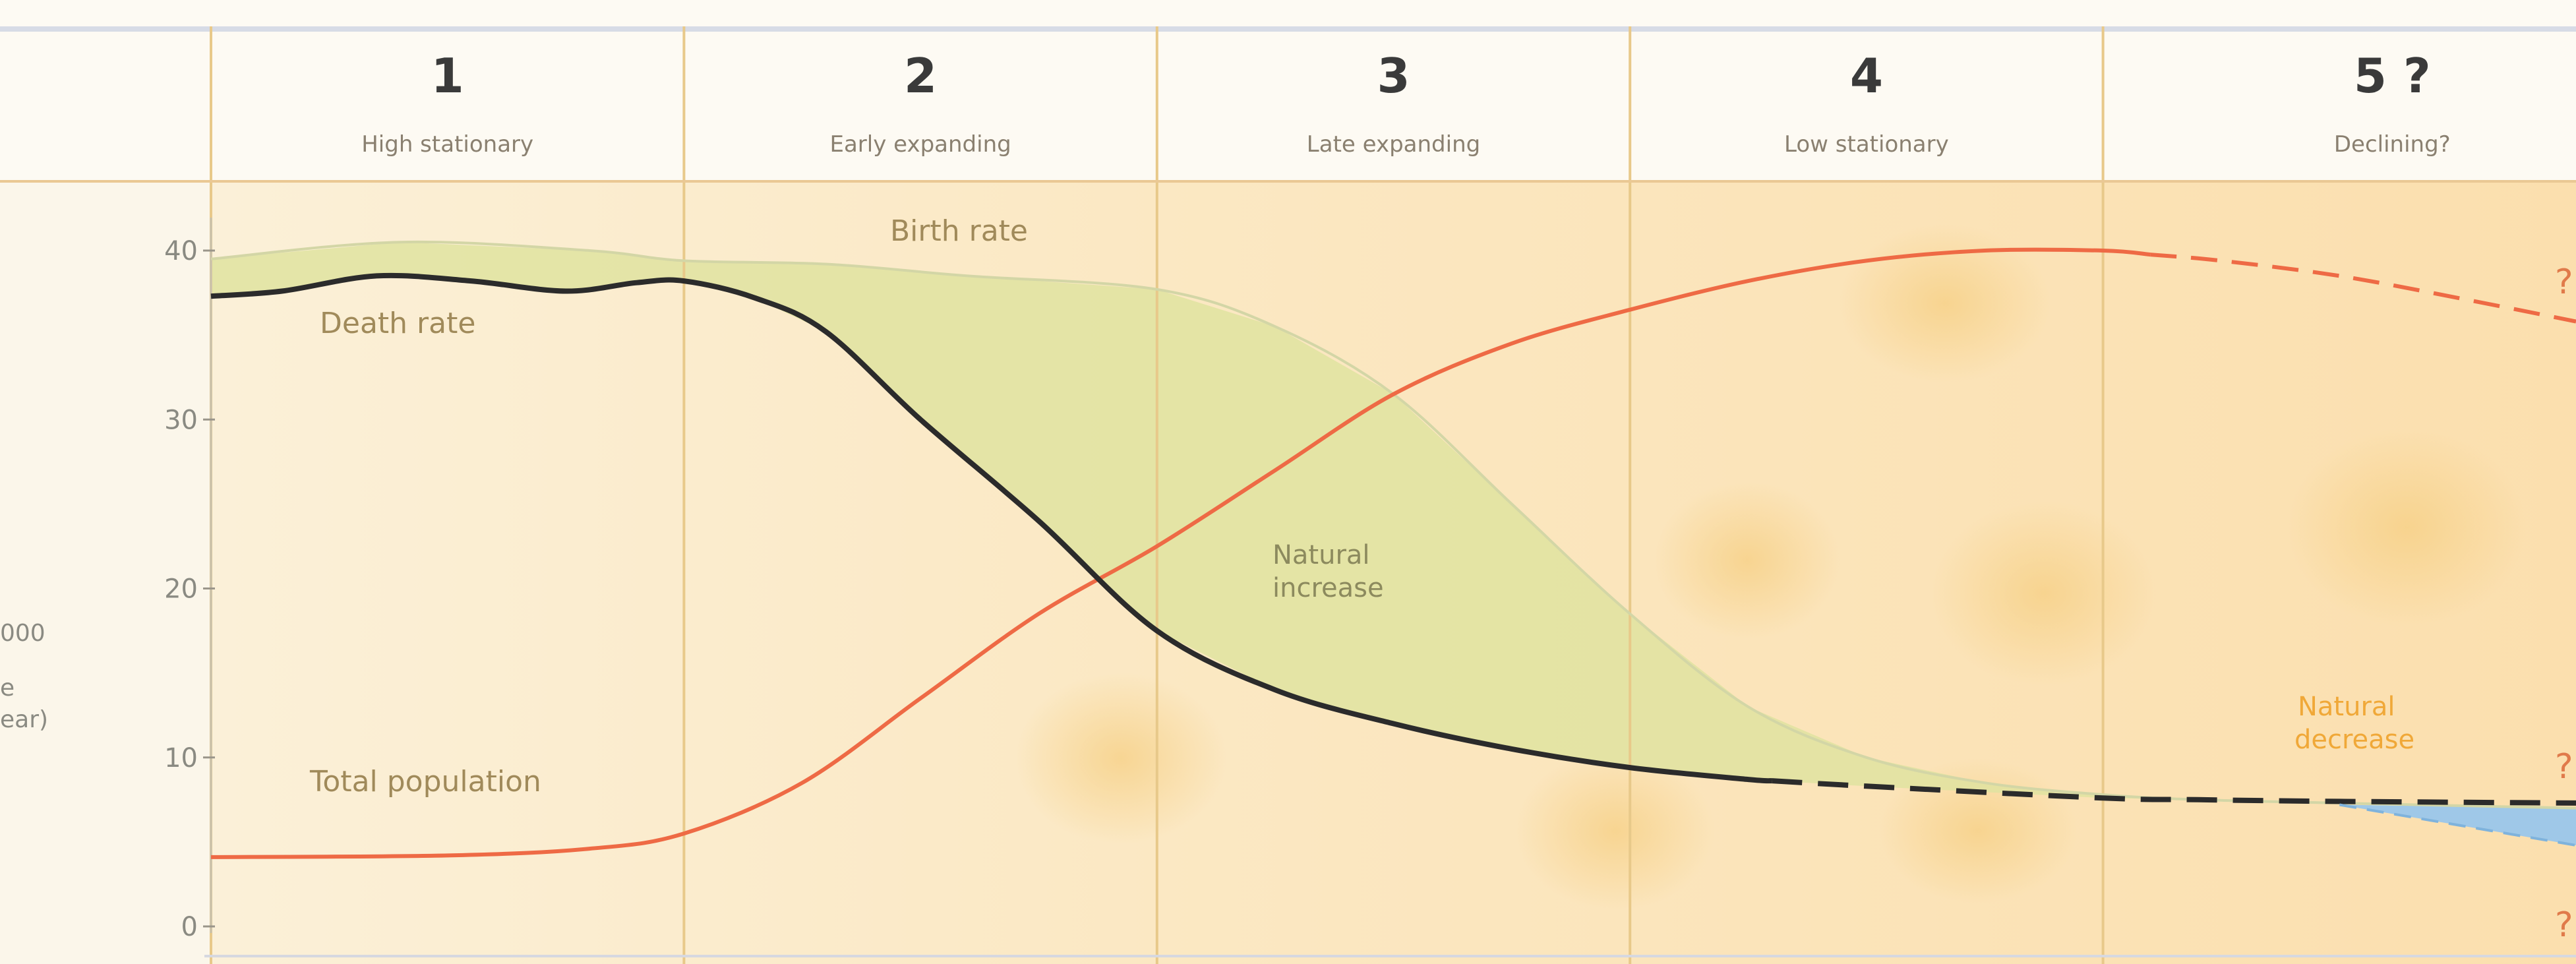 This screenshot has width=2576, height=964. What do you see at coordinates (181, 420) in the screenshot?
I see `y-tick-label-30: 30` at bounding box center [181, 420].